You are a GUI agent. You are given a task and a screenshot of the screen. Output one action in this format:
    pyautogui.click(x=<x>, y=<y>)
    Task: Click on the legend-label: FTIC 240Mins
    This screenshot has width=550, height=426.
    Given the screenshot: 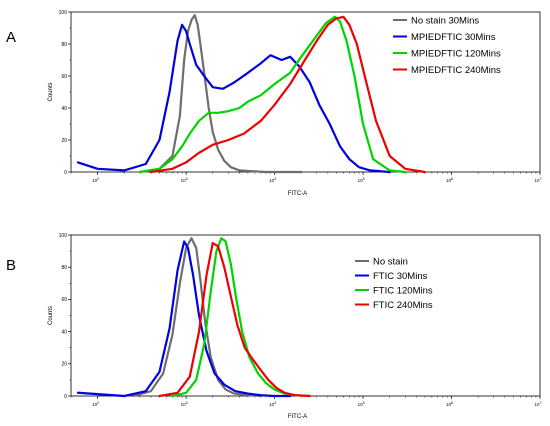 What is the action you would take?
    pyautogui.click(x=403, y=305)
    